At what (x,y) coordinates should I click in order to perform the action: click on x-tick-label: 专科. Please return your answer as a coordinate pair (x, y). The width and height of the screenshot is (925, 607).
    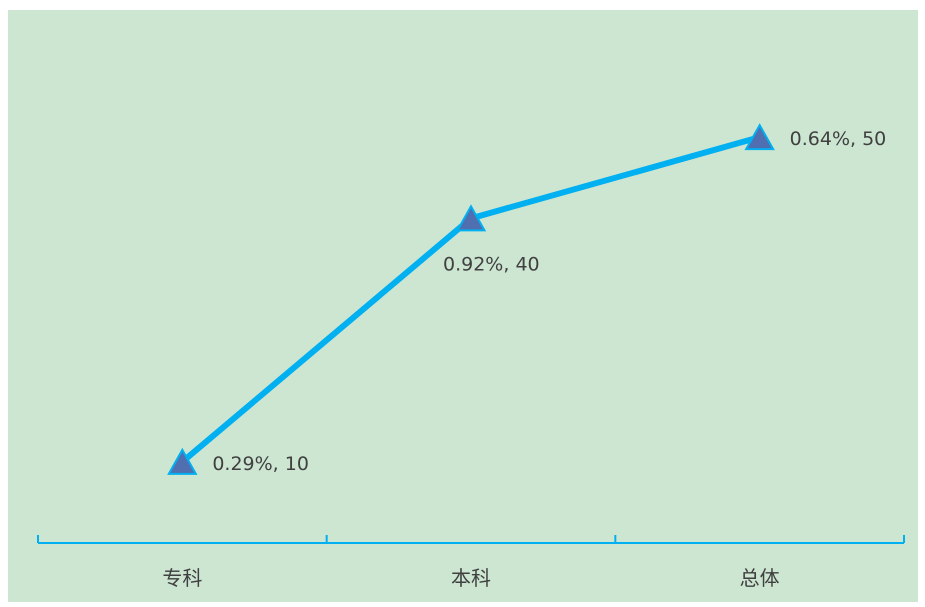
    Looking at the image, I should click on (182, 578).